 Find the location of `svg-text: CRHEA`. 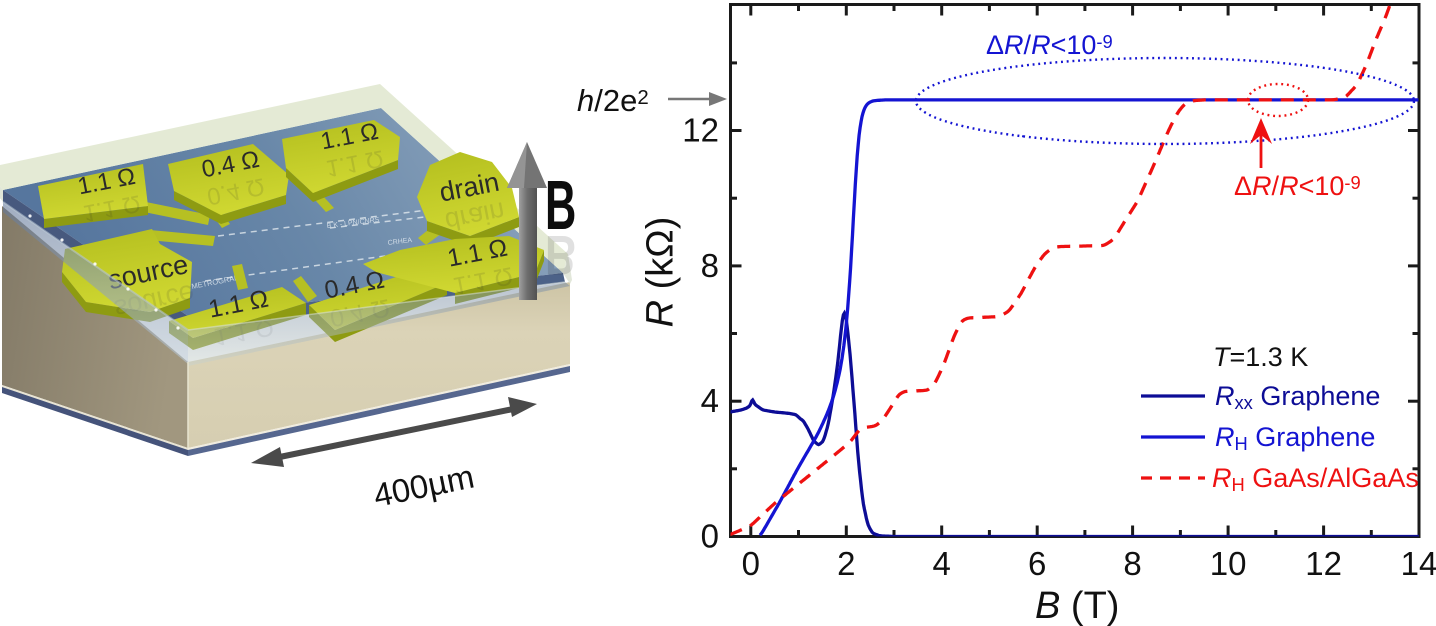

svg-text: CRHEA is located at coordinates (400, 242).